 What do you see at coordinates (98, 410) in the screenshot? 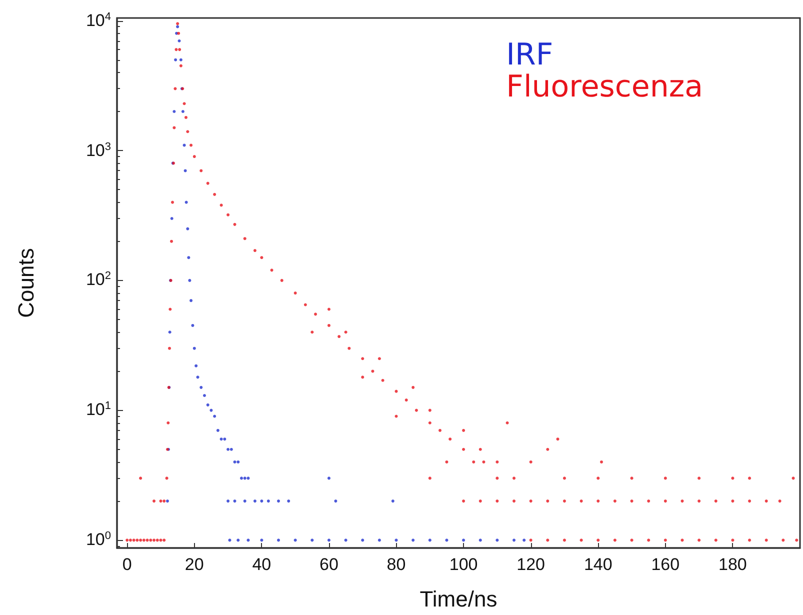
I see `y-tick-label: 10$^{1}$` at bounding box center [98, 410].